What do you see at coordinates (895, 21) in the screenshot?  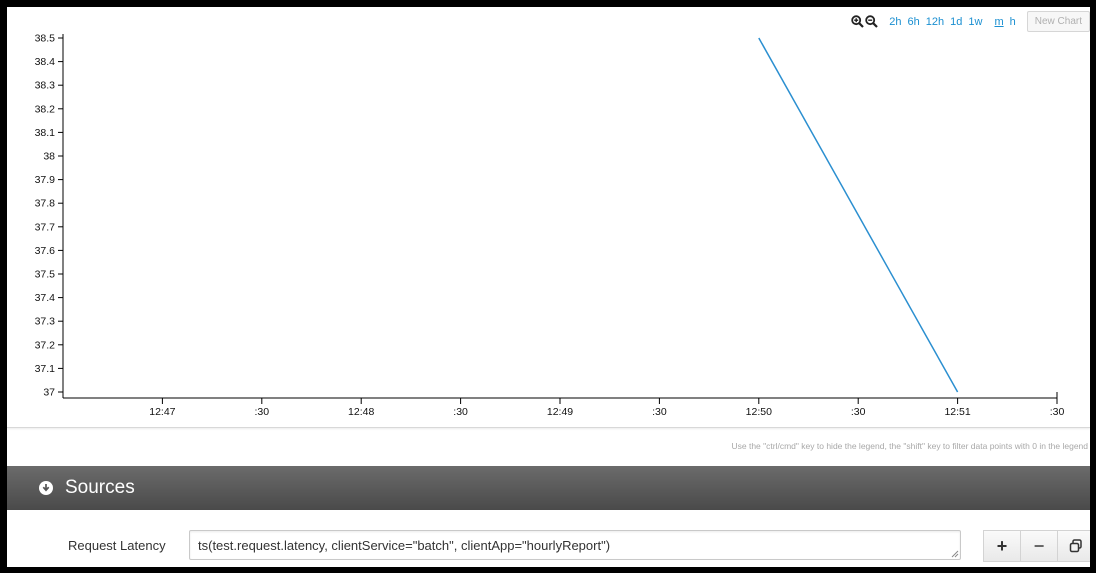 I see `range-2h: 2h` at bounding box center [895, 21].